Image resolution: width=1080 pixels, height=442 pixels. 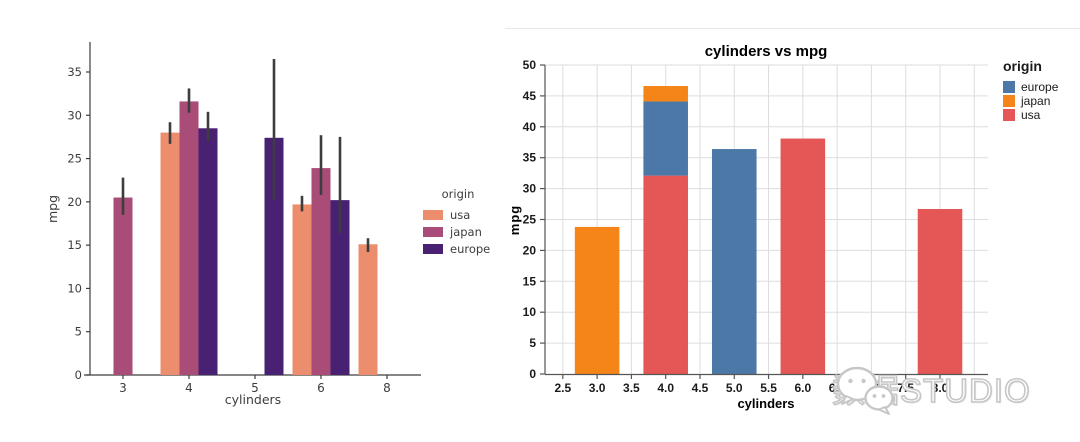 I want to click on x-tick-label: 2.5, so click(x=562, y=388).